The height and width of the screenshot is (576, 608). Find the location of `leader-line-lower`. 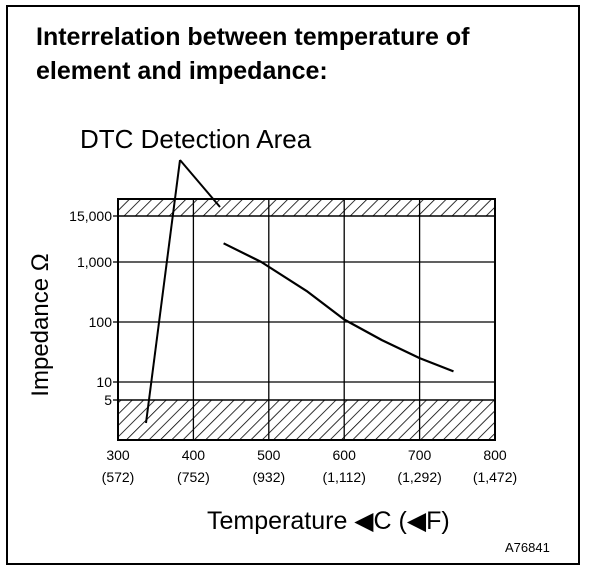

leader-line-lower is located at coordinates (163, 291).